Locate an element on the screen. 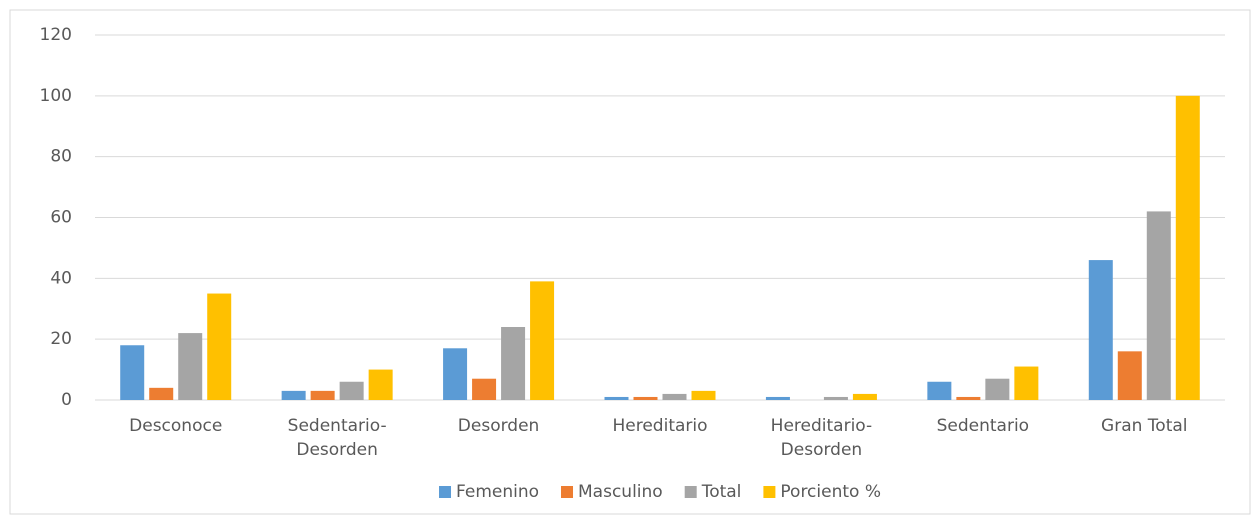 The image size is (1254, 518). legend-label: Masculino is located at coordinates (620, 492).